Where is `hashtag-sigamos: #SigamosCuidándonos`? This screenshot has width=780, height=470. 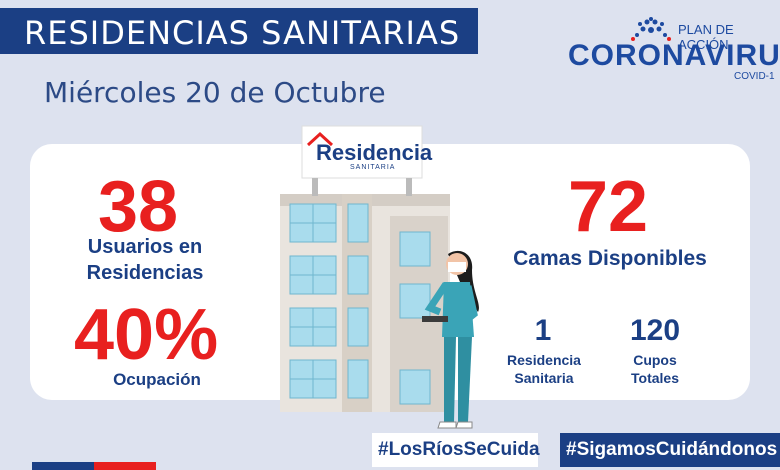 hashtag-sigamos: #SigamosCuidándonos is located at coordinates (670, 450).